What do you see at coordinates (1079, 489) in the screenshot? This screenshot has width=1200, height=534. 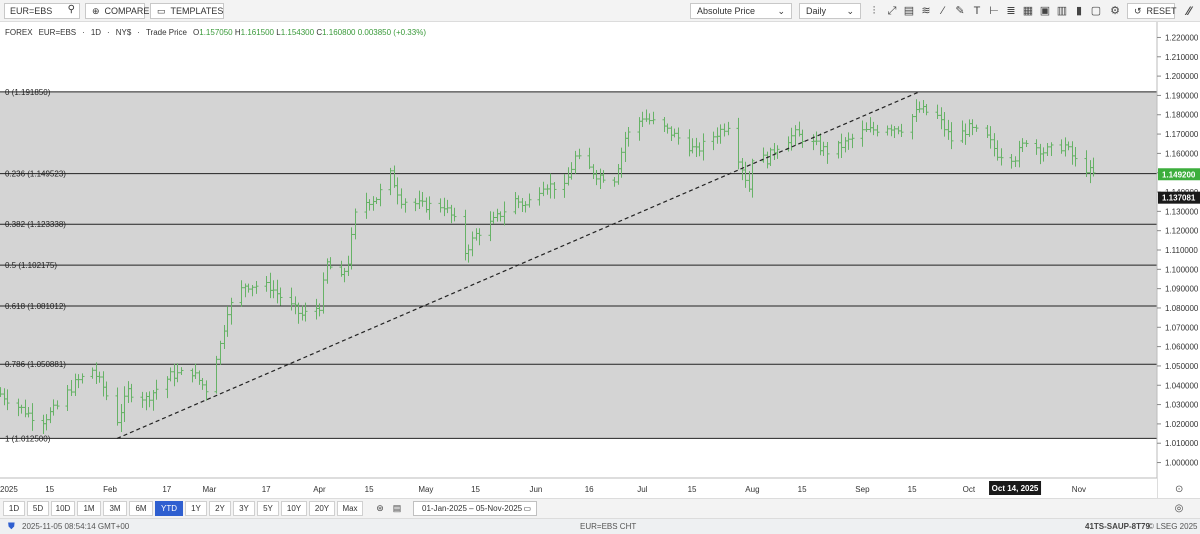 I see `x-tick-label: Nov` at bounding box center [1079, 489].